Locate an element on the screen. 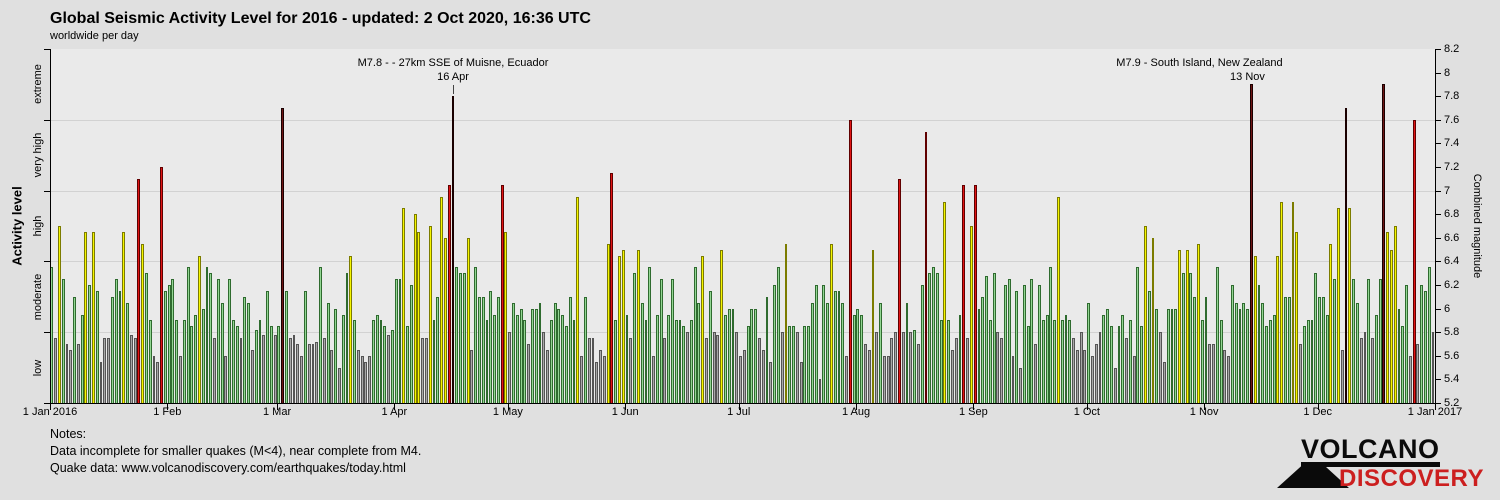 The width and height of the screenshot is (1500, 500). logo-text-discovery: DISCOVERY is located at coordinates (1411, 478).